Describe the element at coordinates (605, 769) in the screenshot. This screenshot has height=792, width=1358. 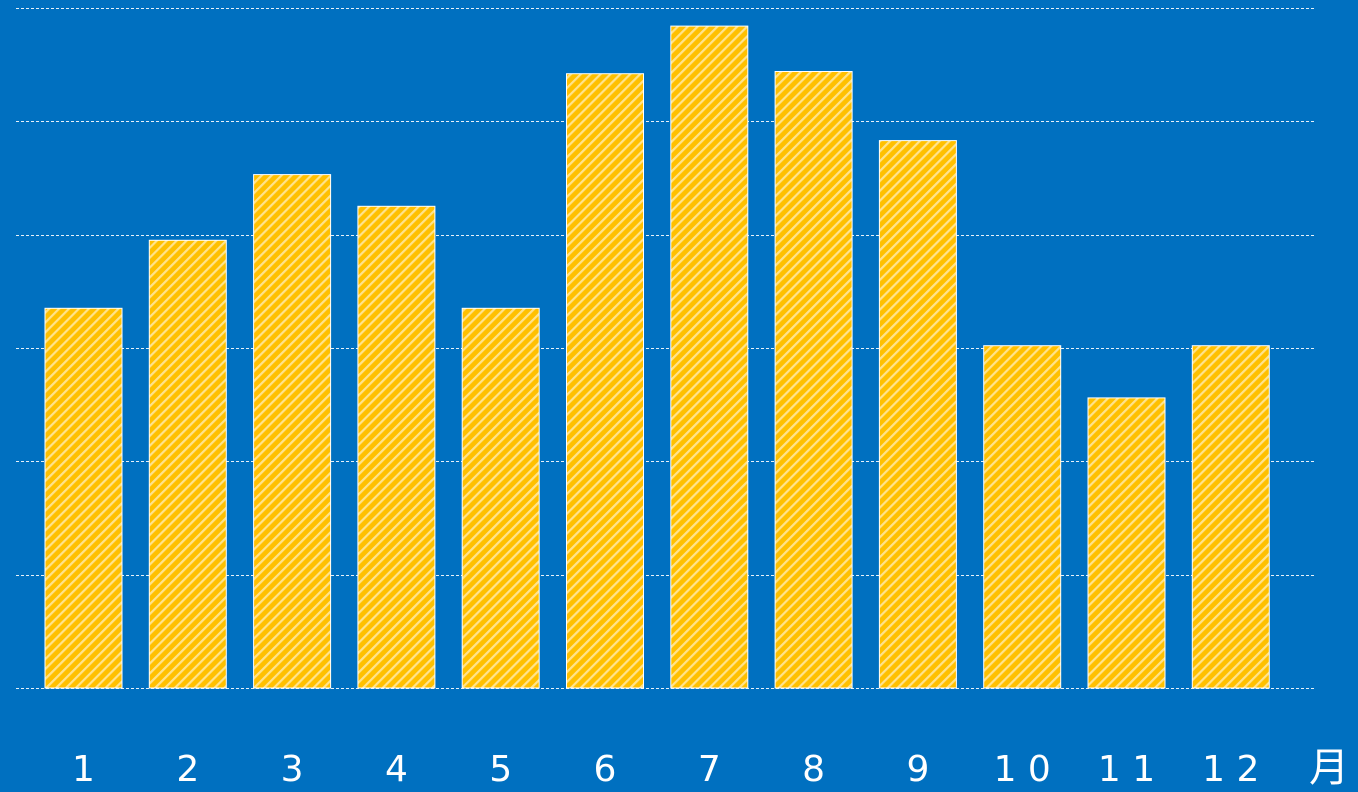
I see `x-tick-label-6: 6` at that location.